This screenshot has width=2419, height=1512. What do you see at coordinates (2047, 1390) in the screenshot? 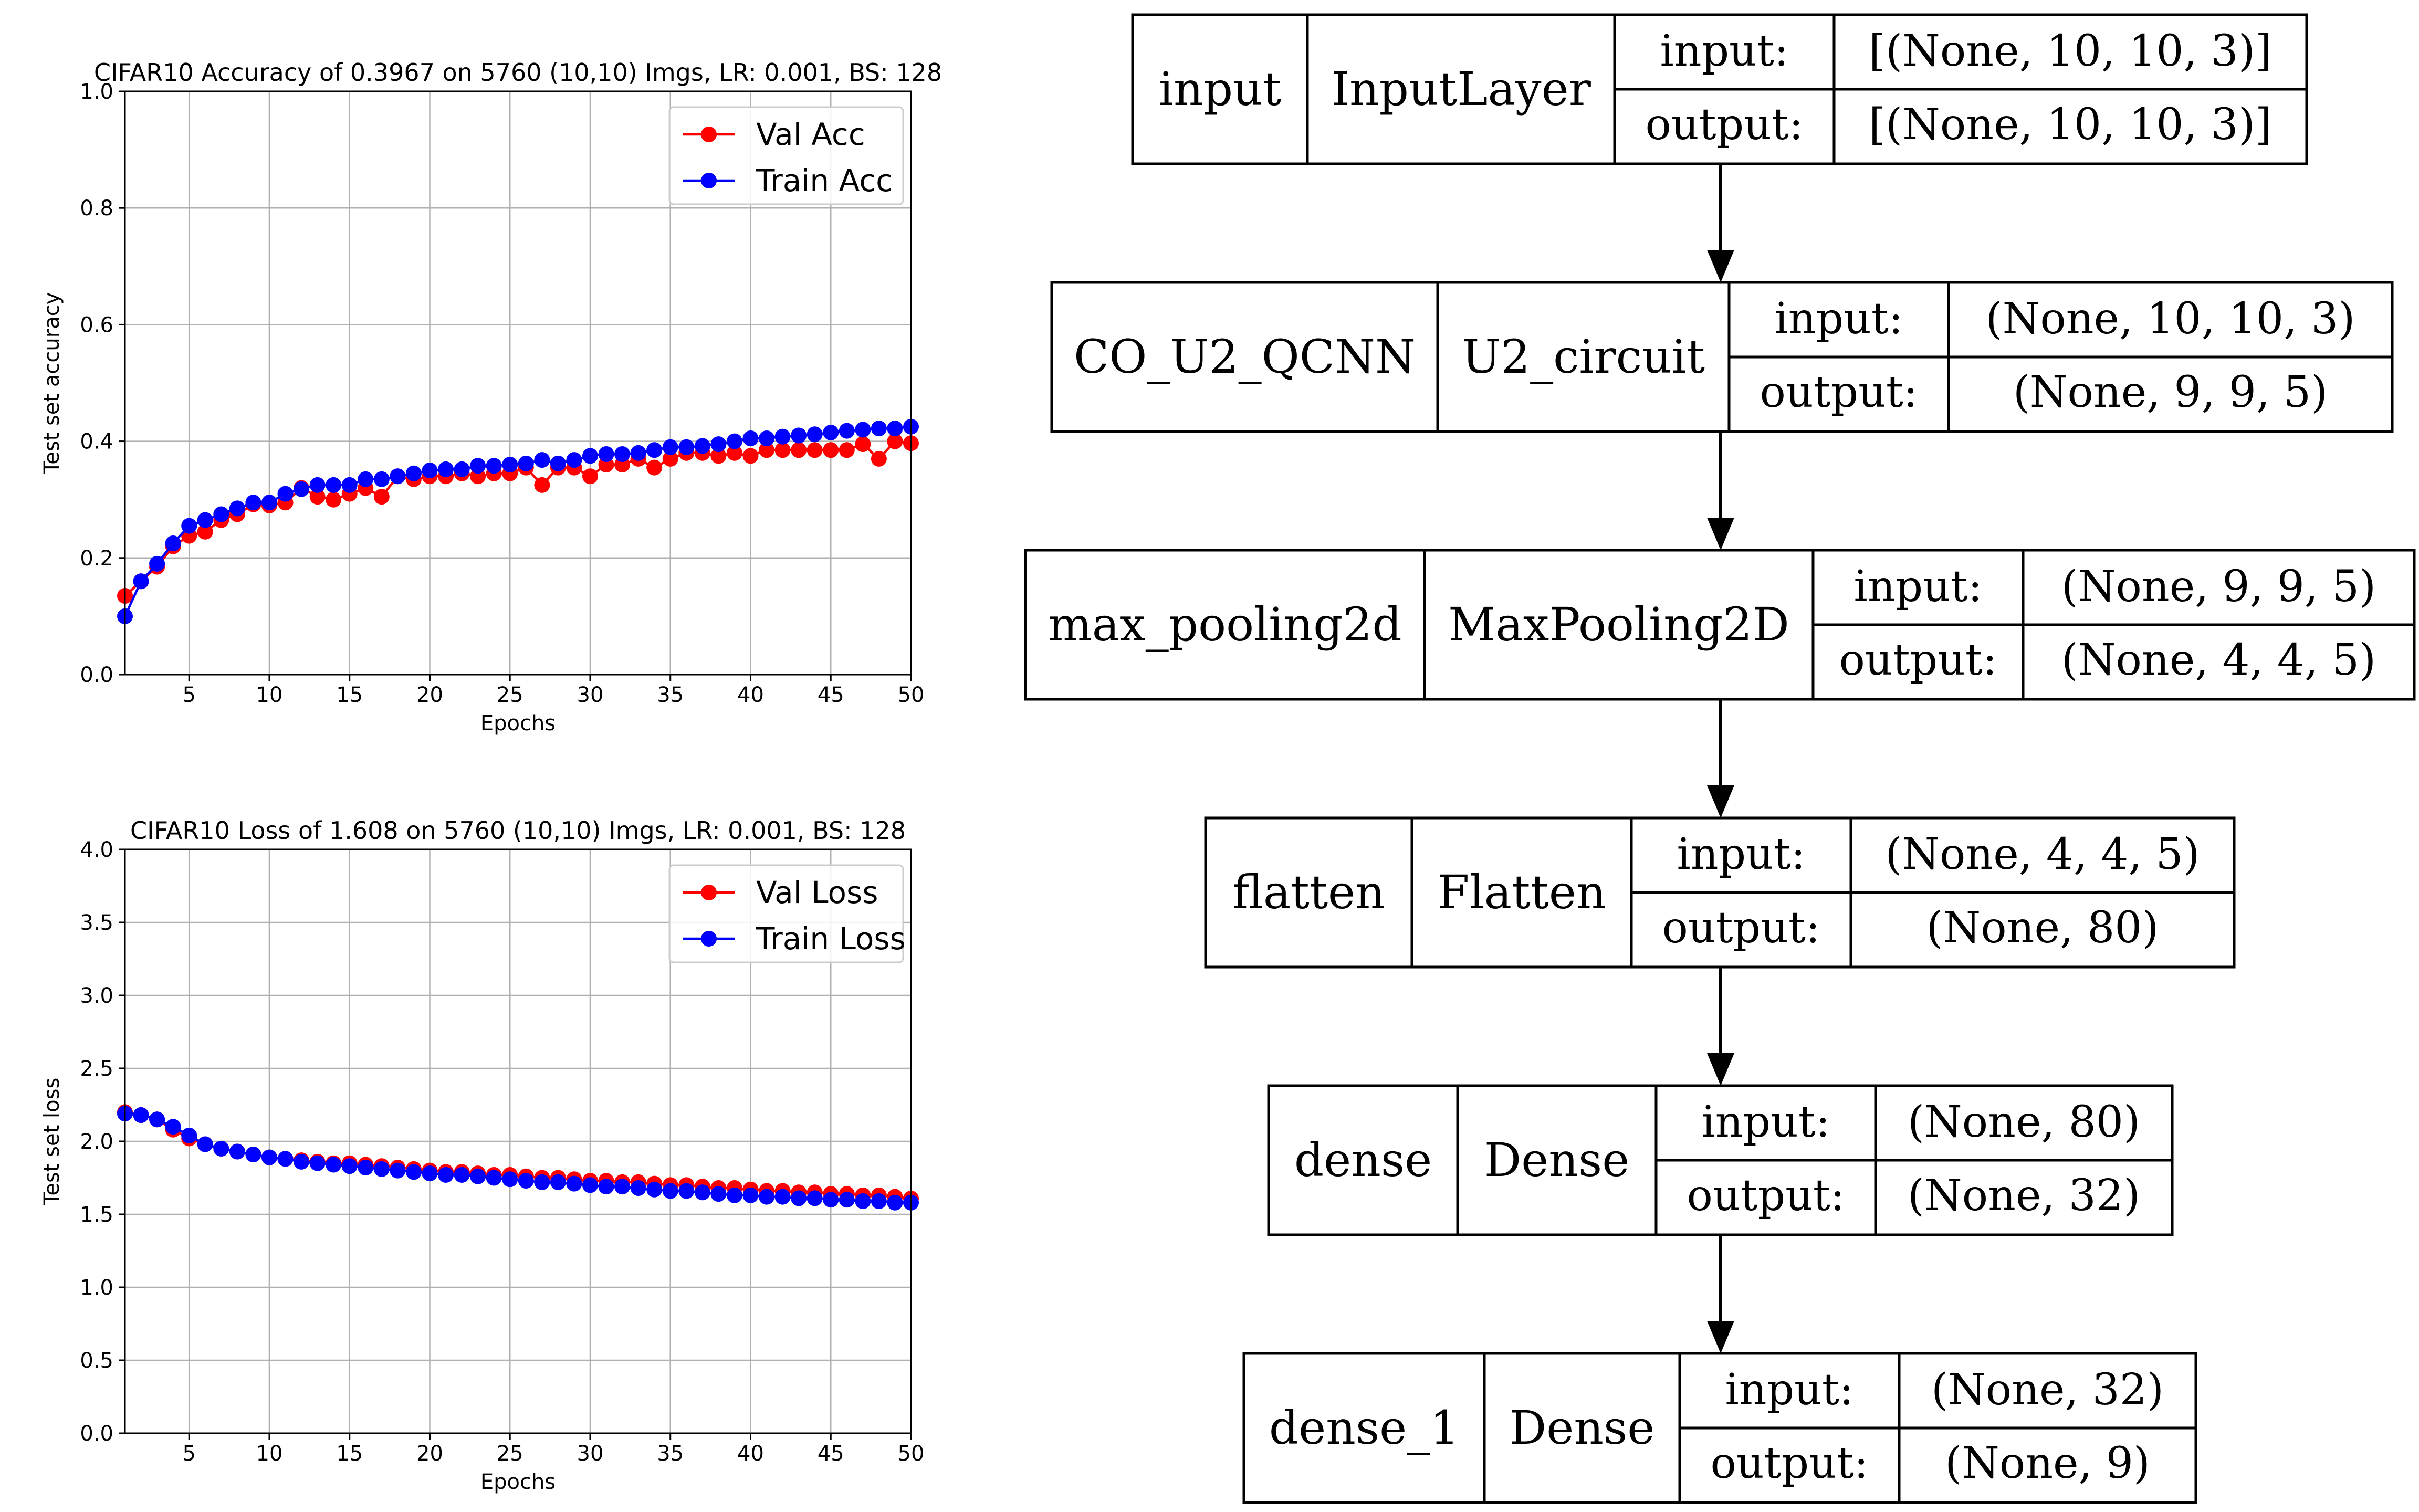
I see `input-shape: (None, 32)` at bounding box center [2047, 1390].